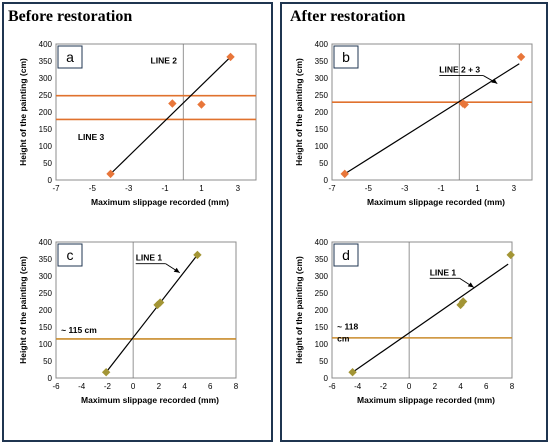 This screenshot has width=550, height=445. I want to click on panel-label: d, so click(346, 255).